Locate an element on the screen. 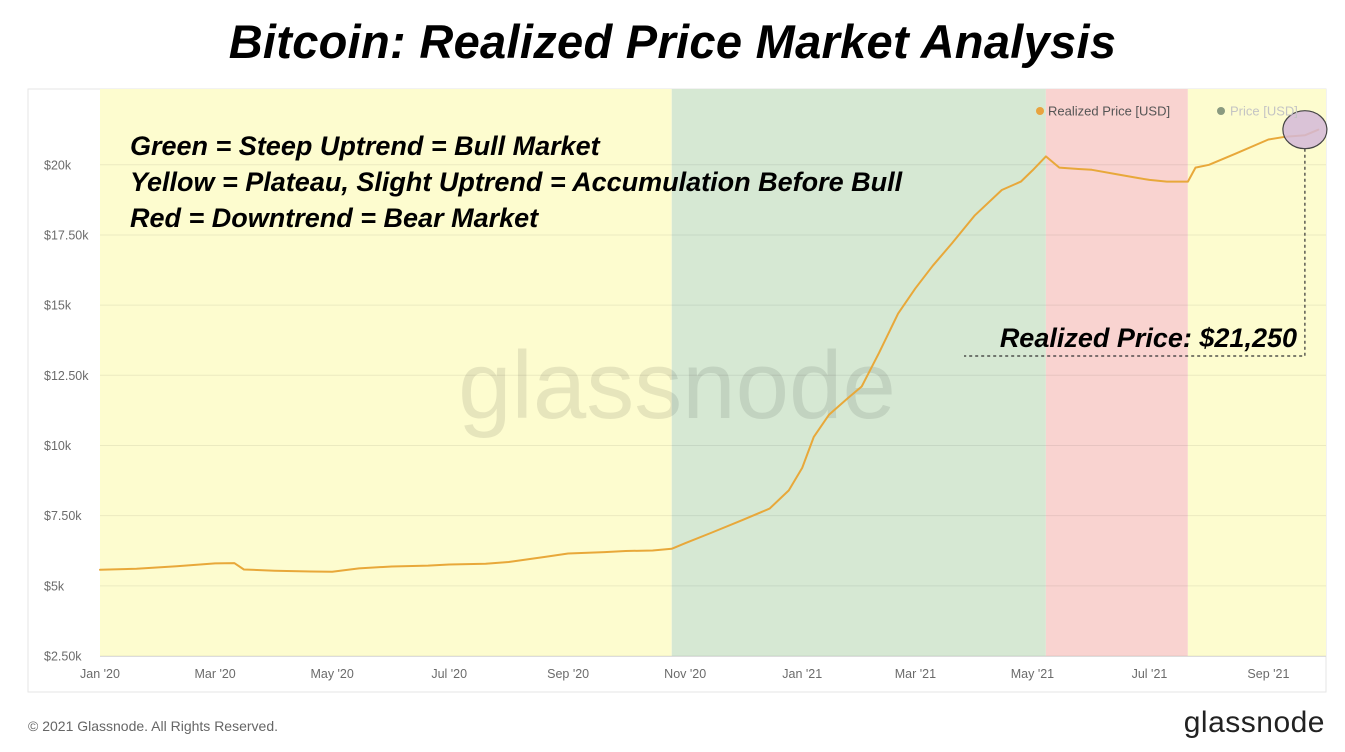  x-tick-label: Jan '20 is located at coordinates (100, 674).